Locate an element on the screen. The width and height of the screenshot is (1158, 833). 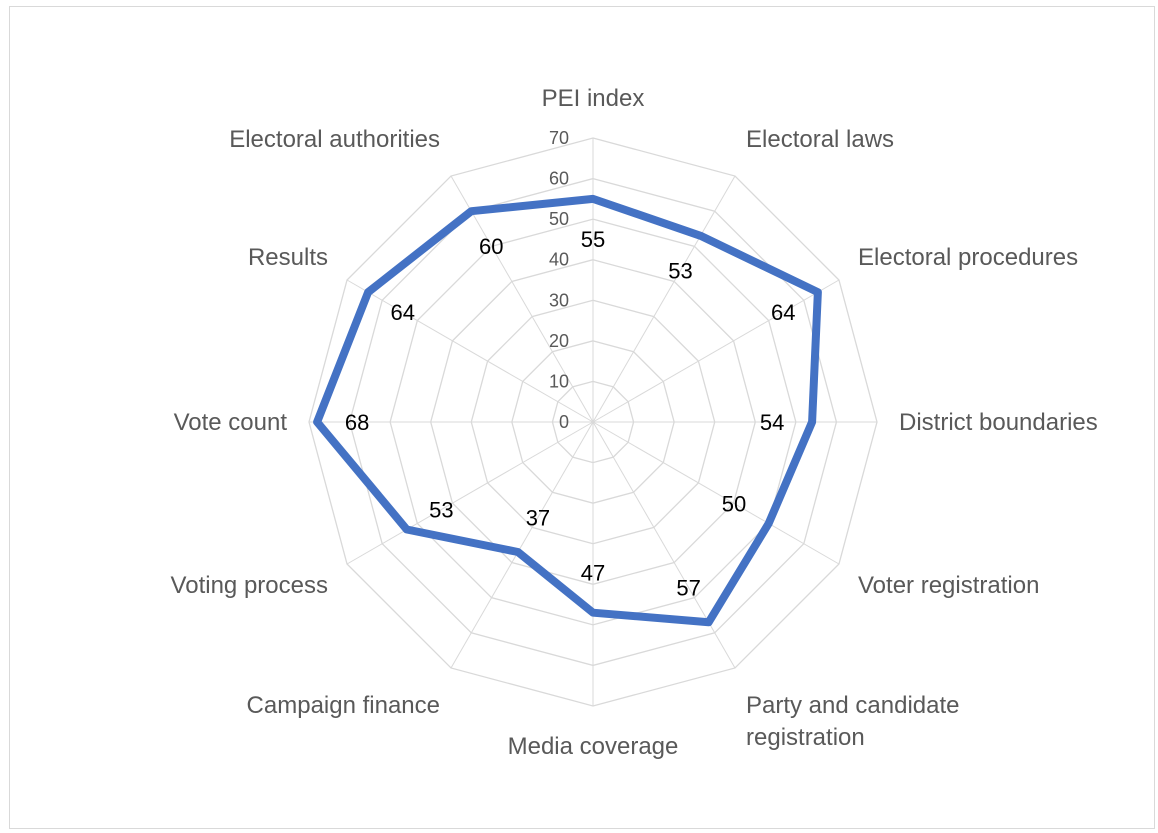
category-label: registration is located at coordinates (805, 737).